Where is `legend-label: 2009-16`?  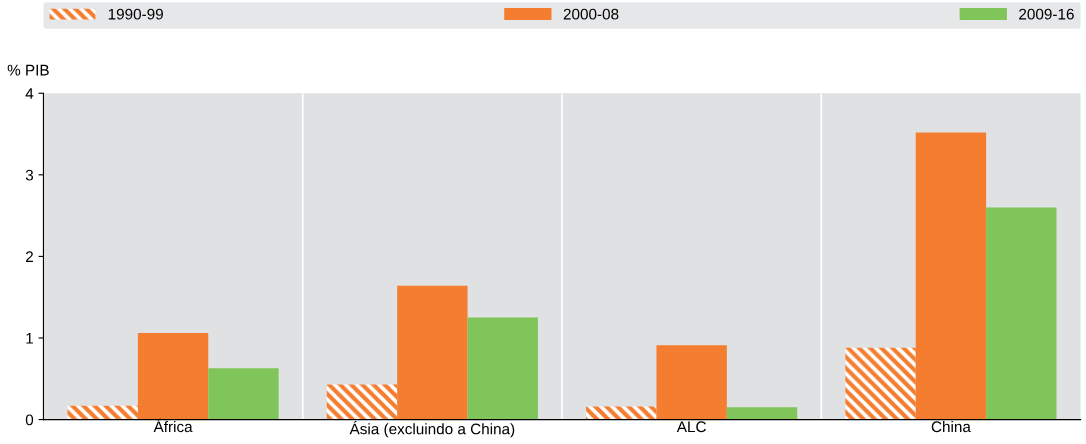 legend-label: 2009-16 is located at coordinates (1046, 14).